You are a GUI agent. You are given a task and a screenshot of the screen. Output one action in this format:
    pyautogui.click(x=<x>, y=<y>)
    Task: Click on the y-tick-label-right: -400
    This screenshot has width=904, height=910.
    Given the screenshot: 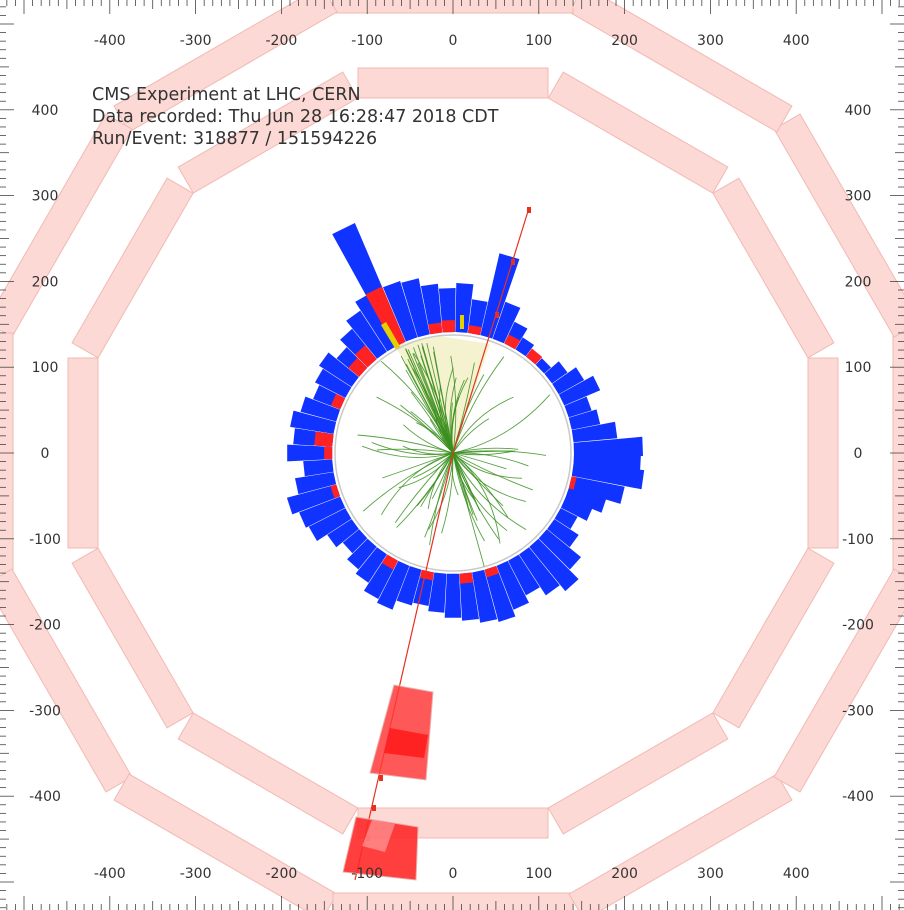 What is the action you would take?
    pyautogui.click(x=858, y=797)
    